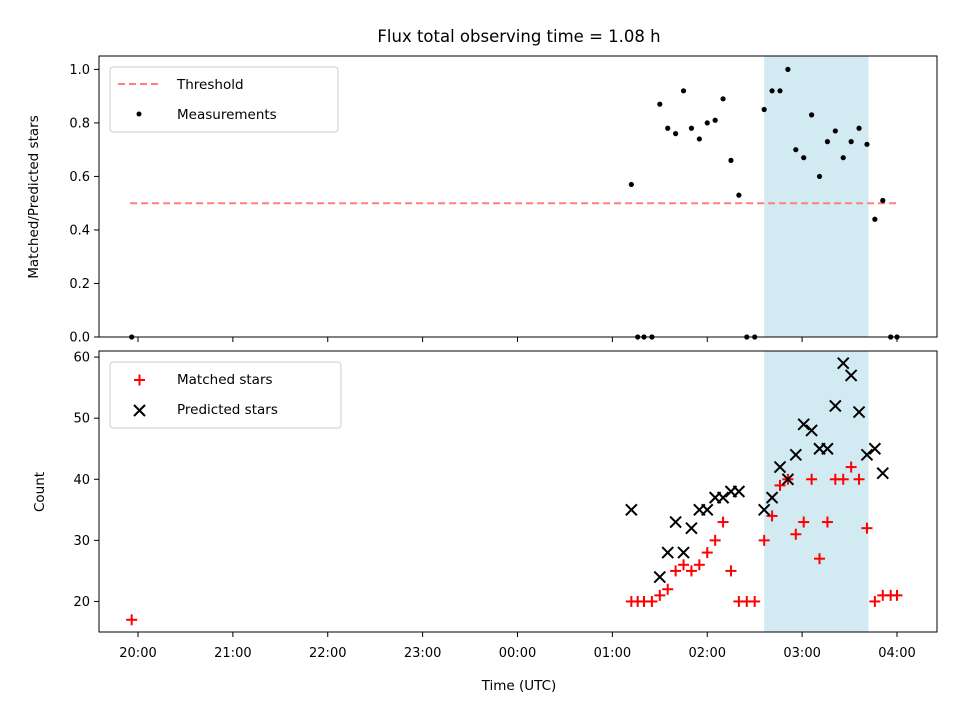  Describe the element at coordinates (210, 85) in the screenshot. I see `legend-threshold-label: Threshold` at that location.